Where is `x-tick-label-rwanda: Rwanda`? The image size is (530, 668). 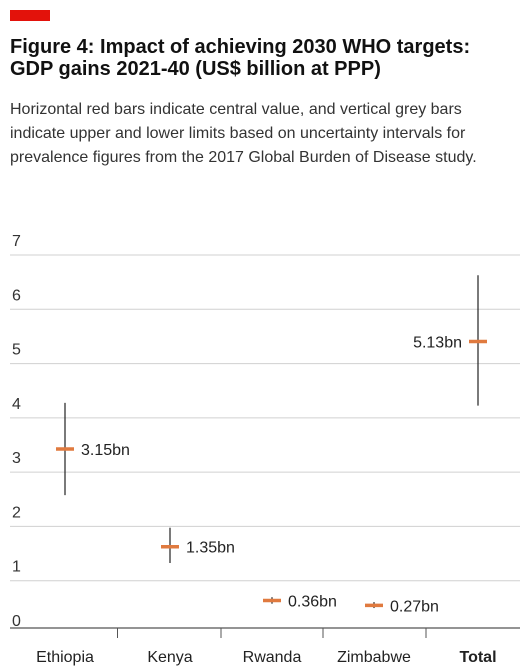
x-tick-label-rwanda: Rwanda is located at coordinates (272, 657).